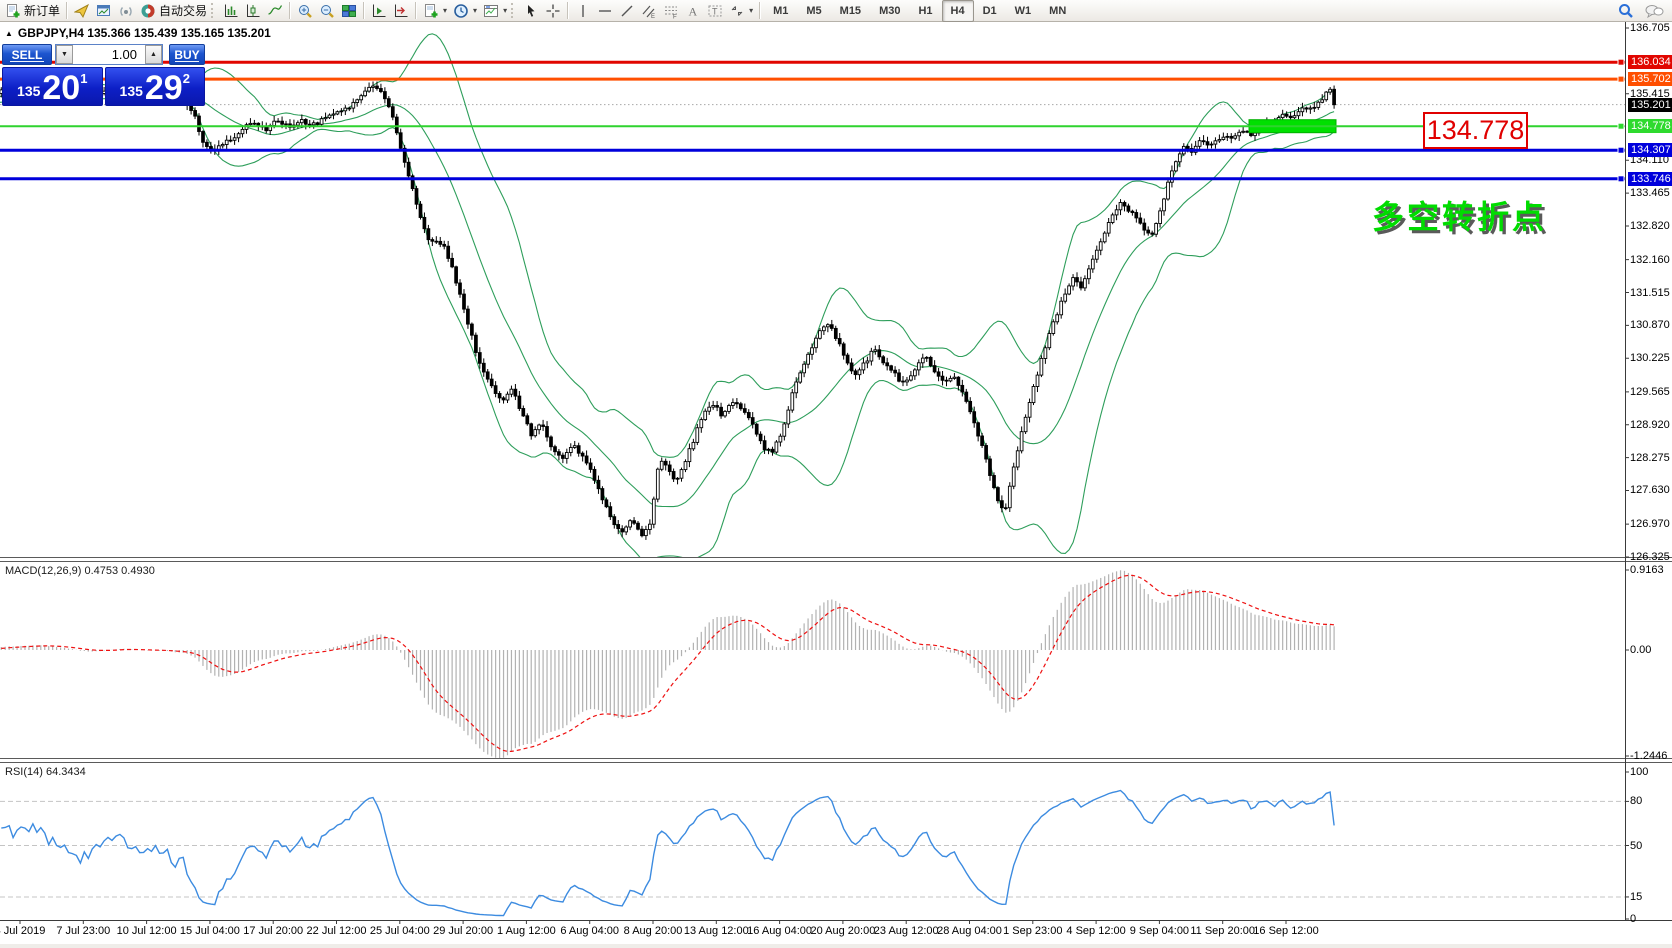 The width and height of the screenshot is (1672, 948). I want to click on new-order-icon, so click(13, 10).